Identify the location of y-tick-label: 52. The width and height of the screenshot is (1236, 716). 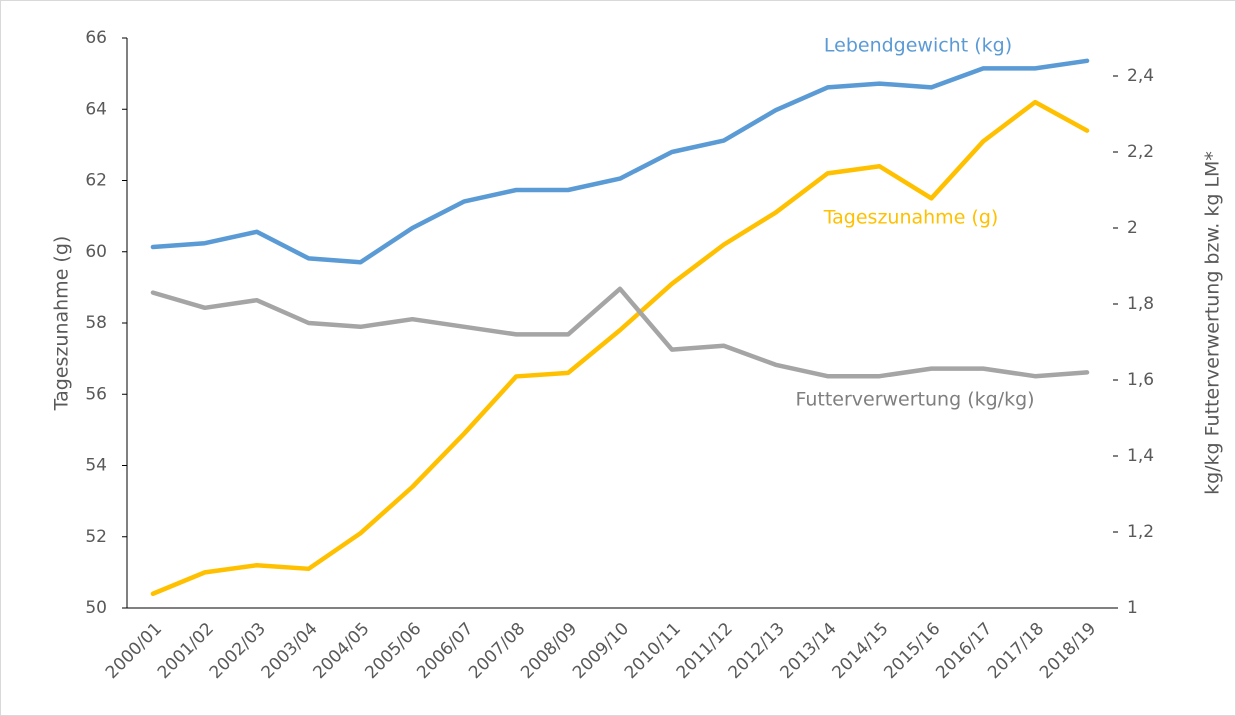
(96, 537).